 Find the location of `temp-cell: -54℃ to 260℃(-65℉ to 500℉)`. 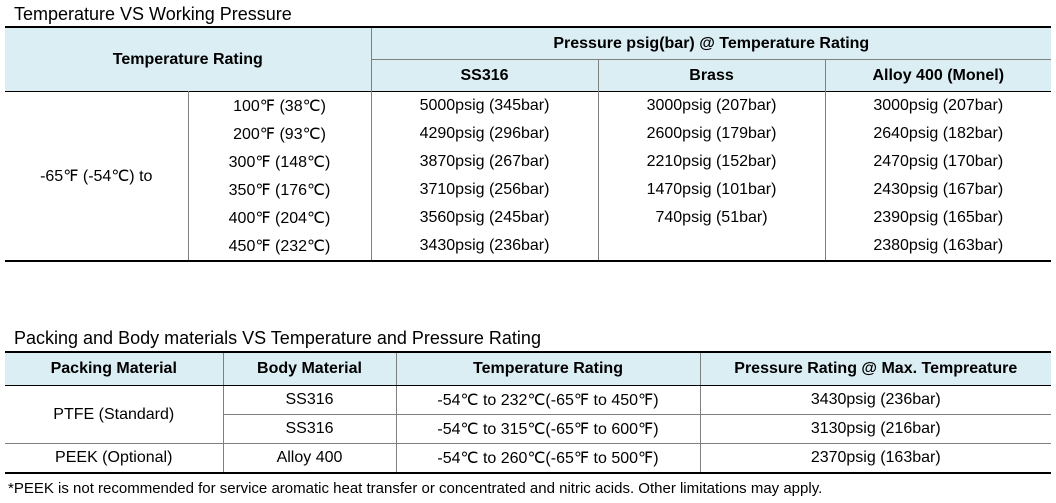

temp-cell: -54℃ to 260℃(-65℉ to 500℉) is located at coordinates (548, 458).